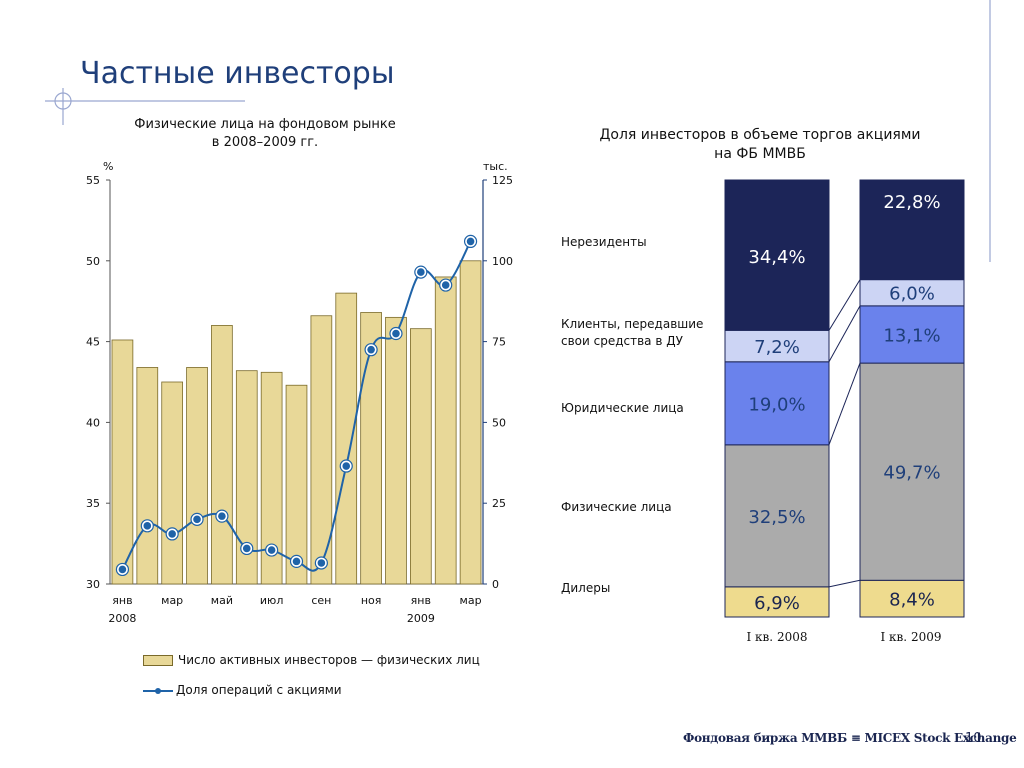  I want to click on row-label-individuals: Физические лица, so click(616, 507).